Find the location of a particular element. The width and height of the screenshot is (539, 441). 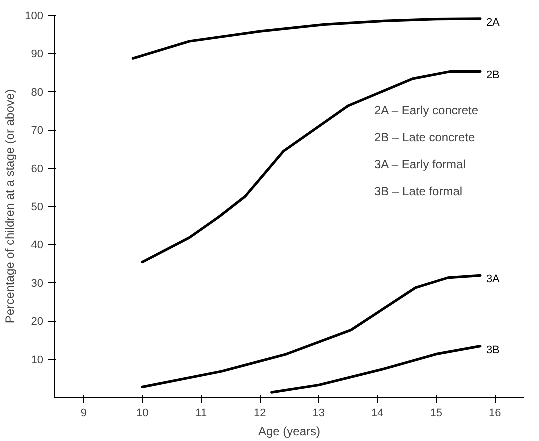

y-tick-label: 10 is located at coordinates (37, 360).